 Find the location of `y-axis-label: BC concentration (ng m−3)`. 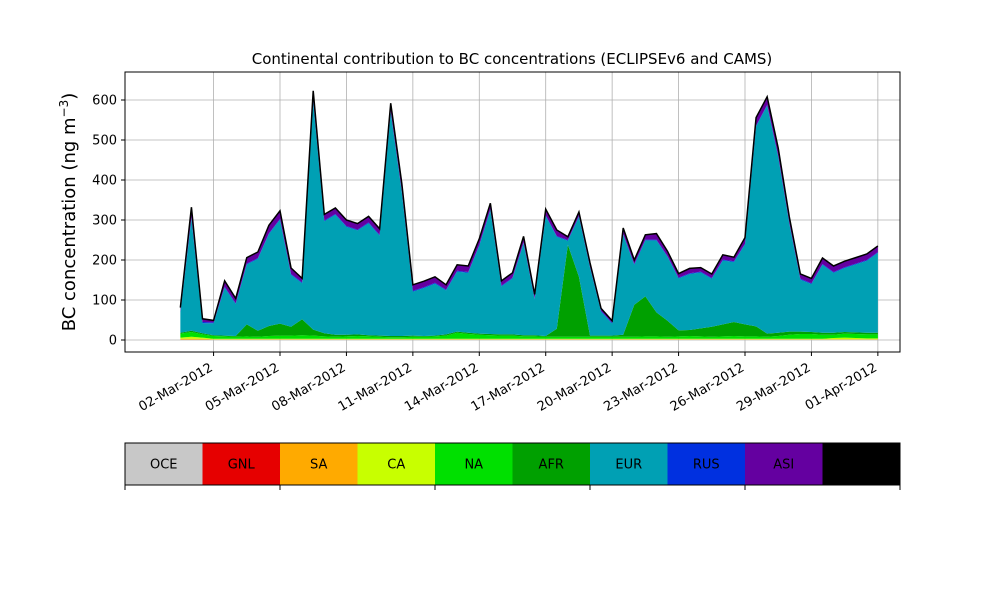

y-axis-label: BC concentration (ng m−3) is located at coordinates (68, 212).